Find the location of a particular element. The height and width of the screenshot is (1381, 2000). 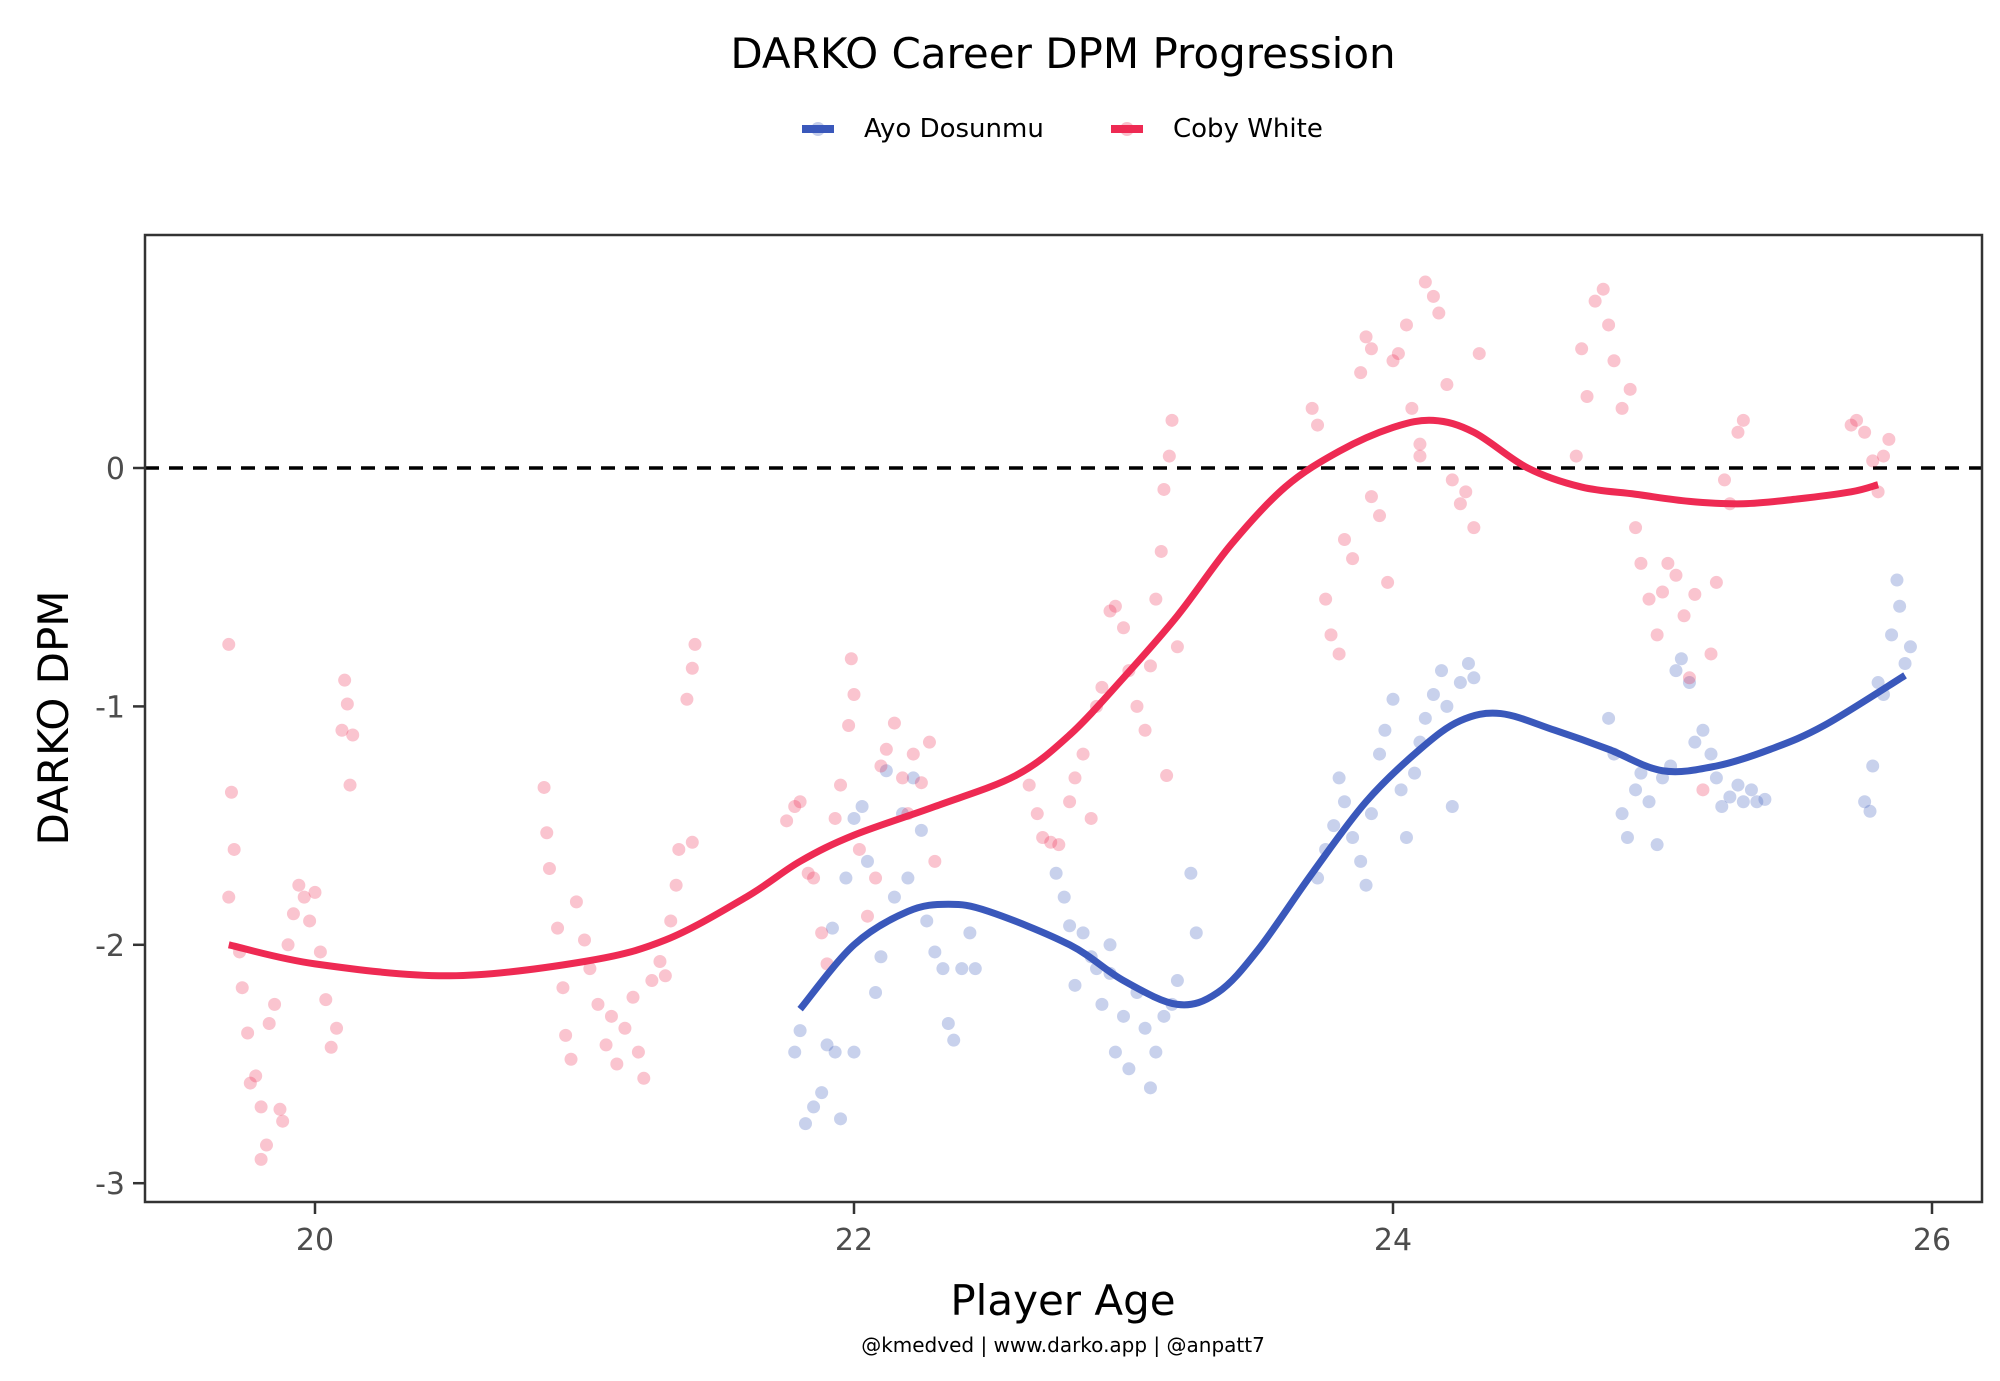

legend-item-coby-white: Coby White is located at coordinates (1217, 129).